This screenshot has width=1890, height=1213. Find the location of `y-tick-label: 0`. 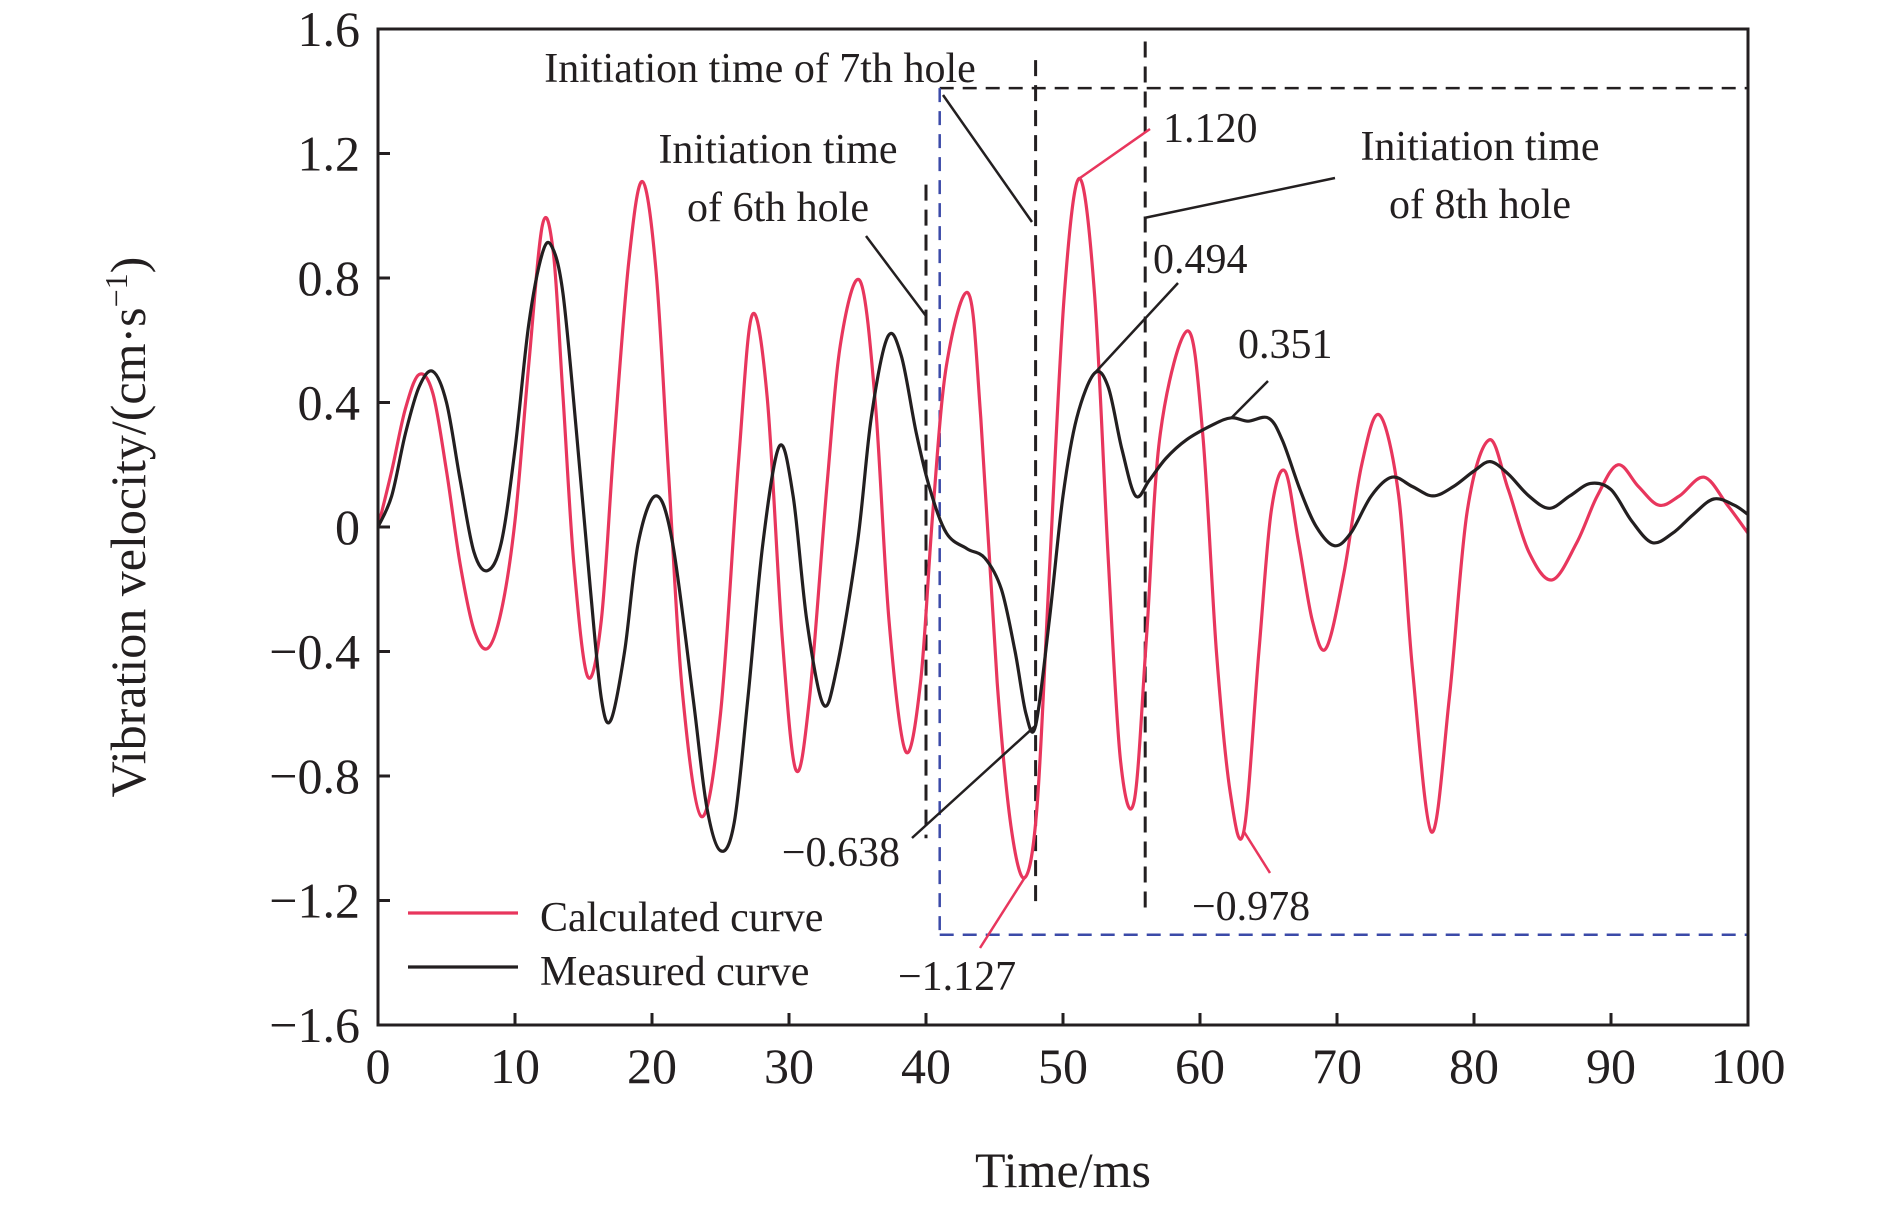

y-tick-label: 0 is located at coordinates (347, 527).